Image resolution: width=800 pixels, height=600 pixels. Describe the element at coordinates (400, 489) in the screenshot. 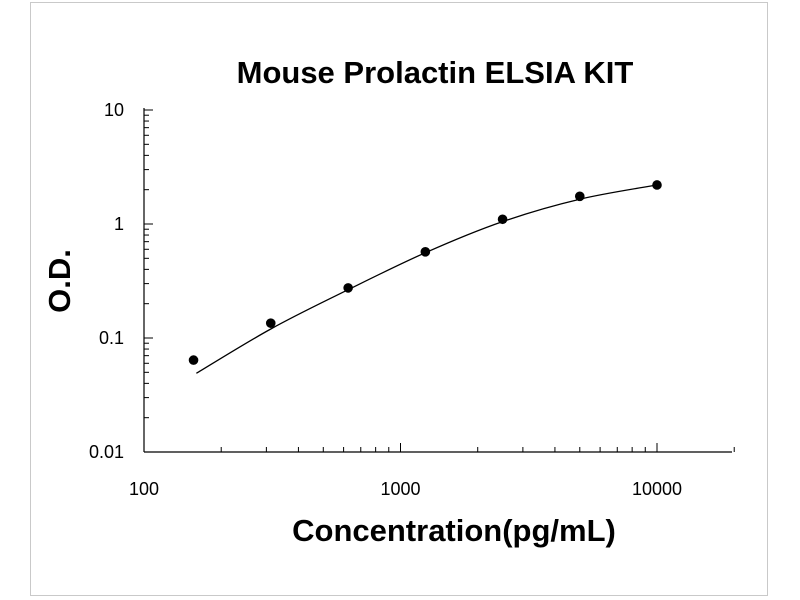

I see `x-tick-label: 1000` at that location.